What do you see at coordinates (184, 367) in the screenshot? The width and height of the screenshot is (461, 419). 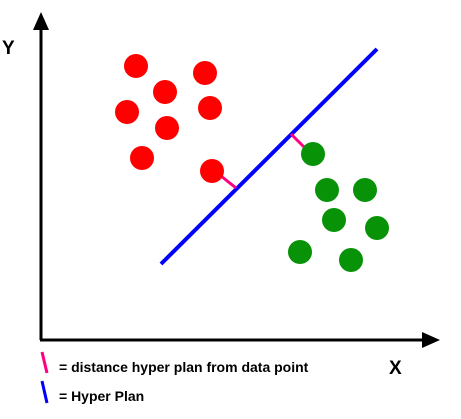 I see `legend-distance-text: = distance hyper plan from data point` at bounding box center [184, 367].